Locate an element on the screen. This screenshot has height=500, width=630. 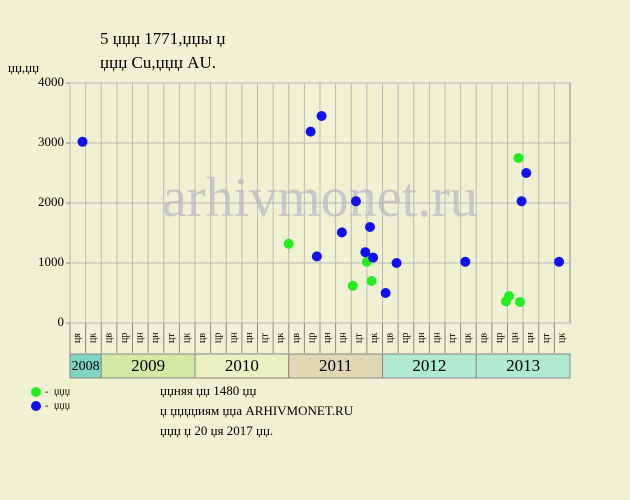
y-tick-label: 1000 is located at coordinates (51, 261).